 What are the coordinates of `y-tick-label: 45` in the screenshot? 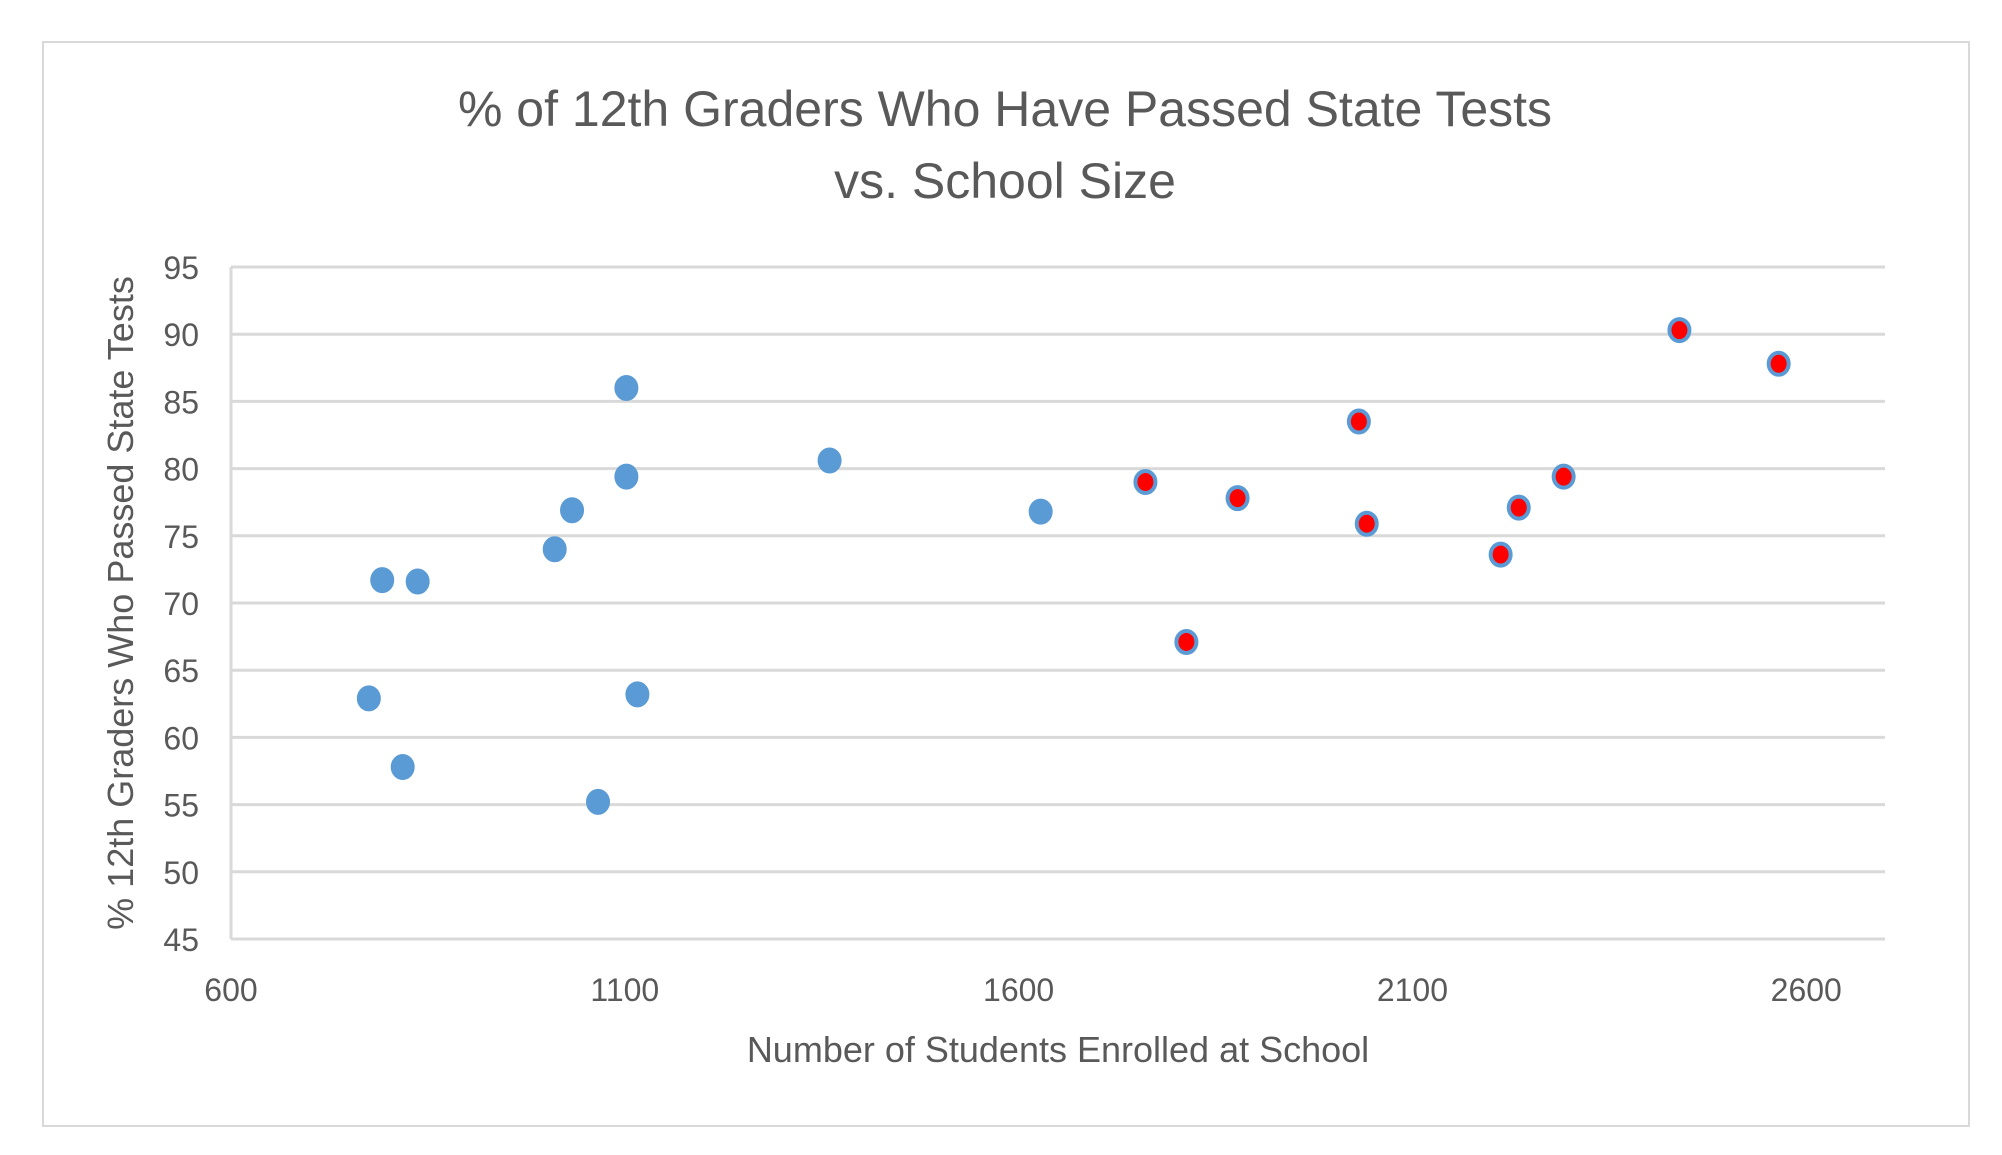 It's located at (181, 940).